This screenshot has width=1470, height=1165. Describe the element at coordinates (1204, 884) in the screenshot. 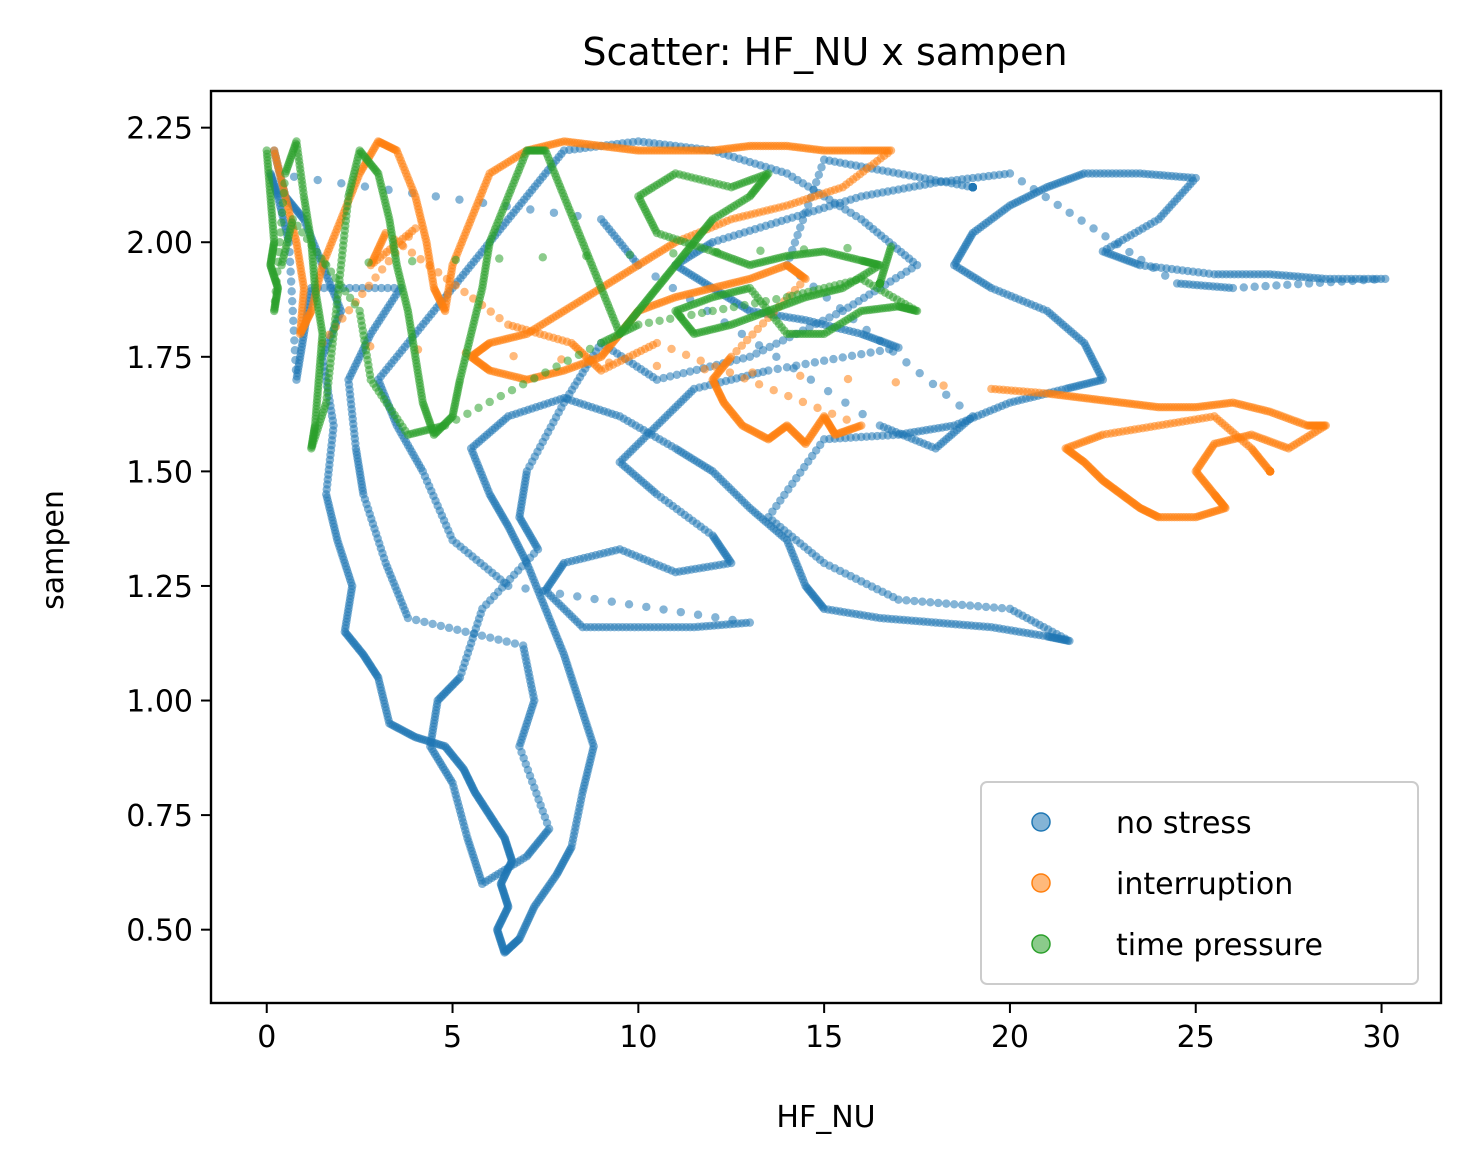

I see `legend-label: interruption` at that location.